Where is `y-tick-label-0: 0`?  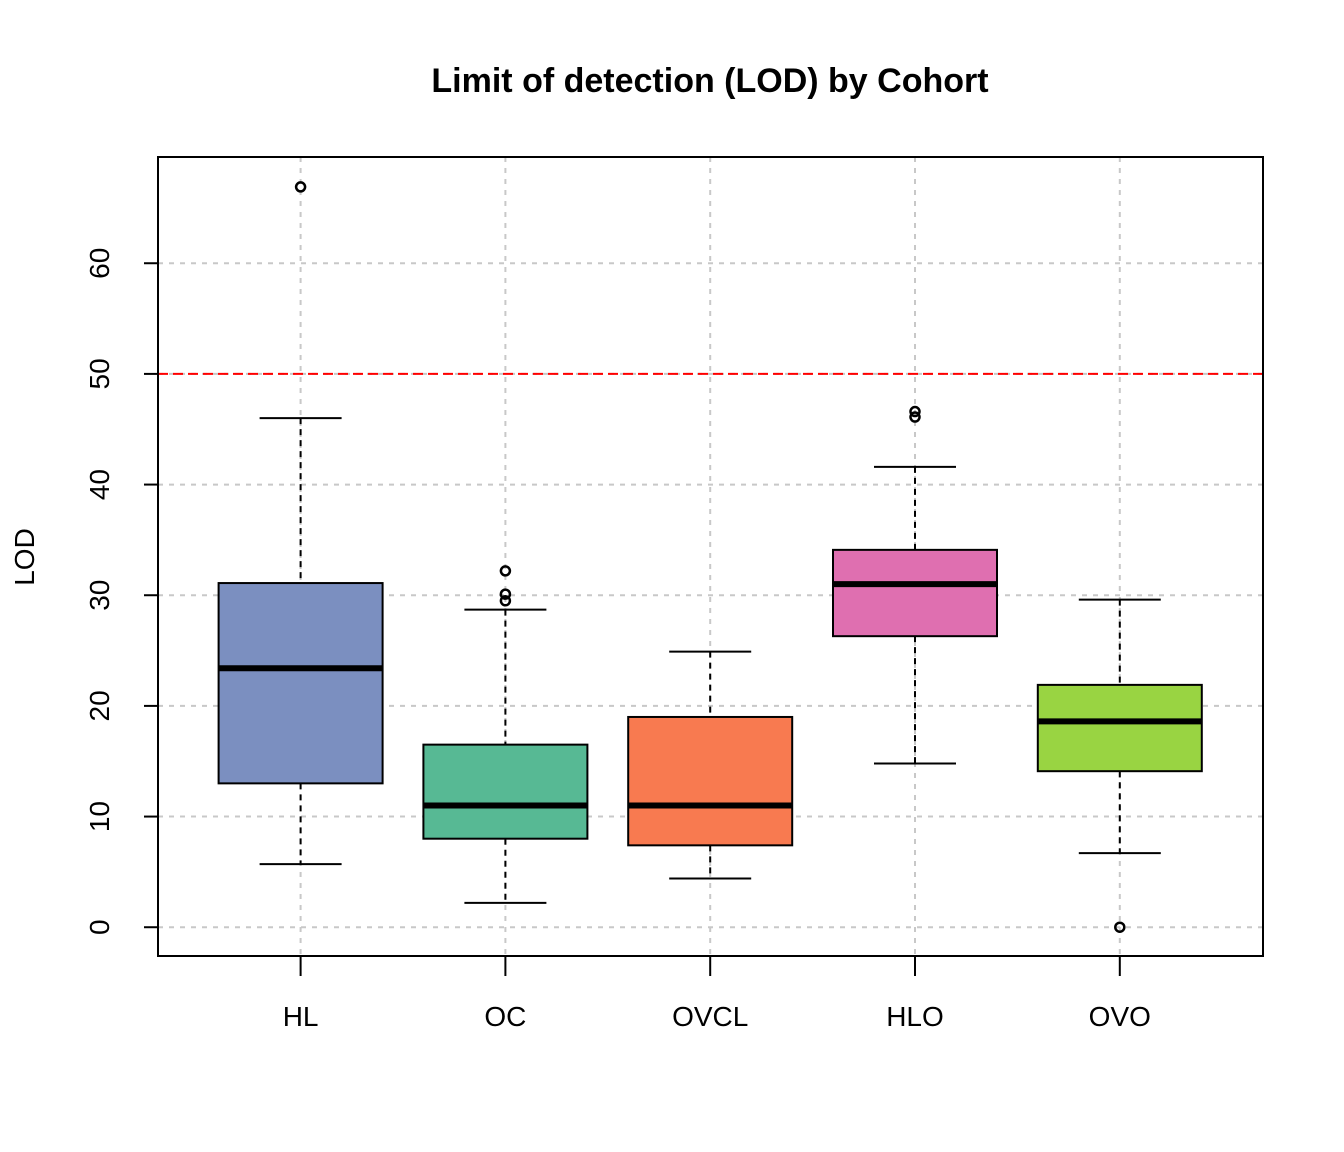
y-tick-label-0: 0 is located at coordinates (99, 927).